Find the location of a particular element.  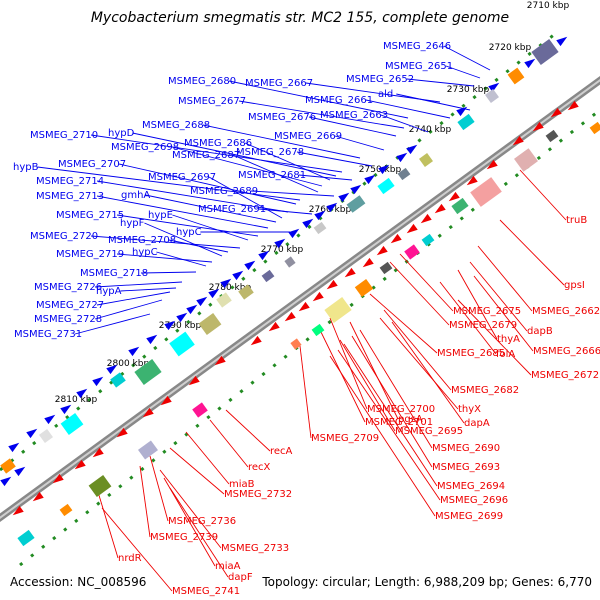

gene-label-hypb: hypB is located at coordinates (26, 167).